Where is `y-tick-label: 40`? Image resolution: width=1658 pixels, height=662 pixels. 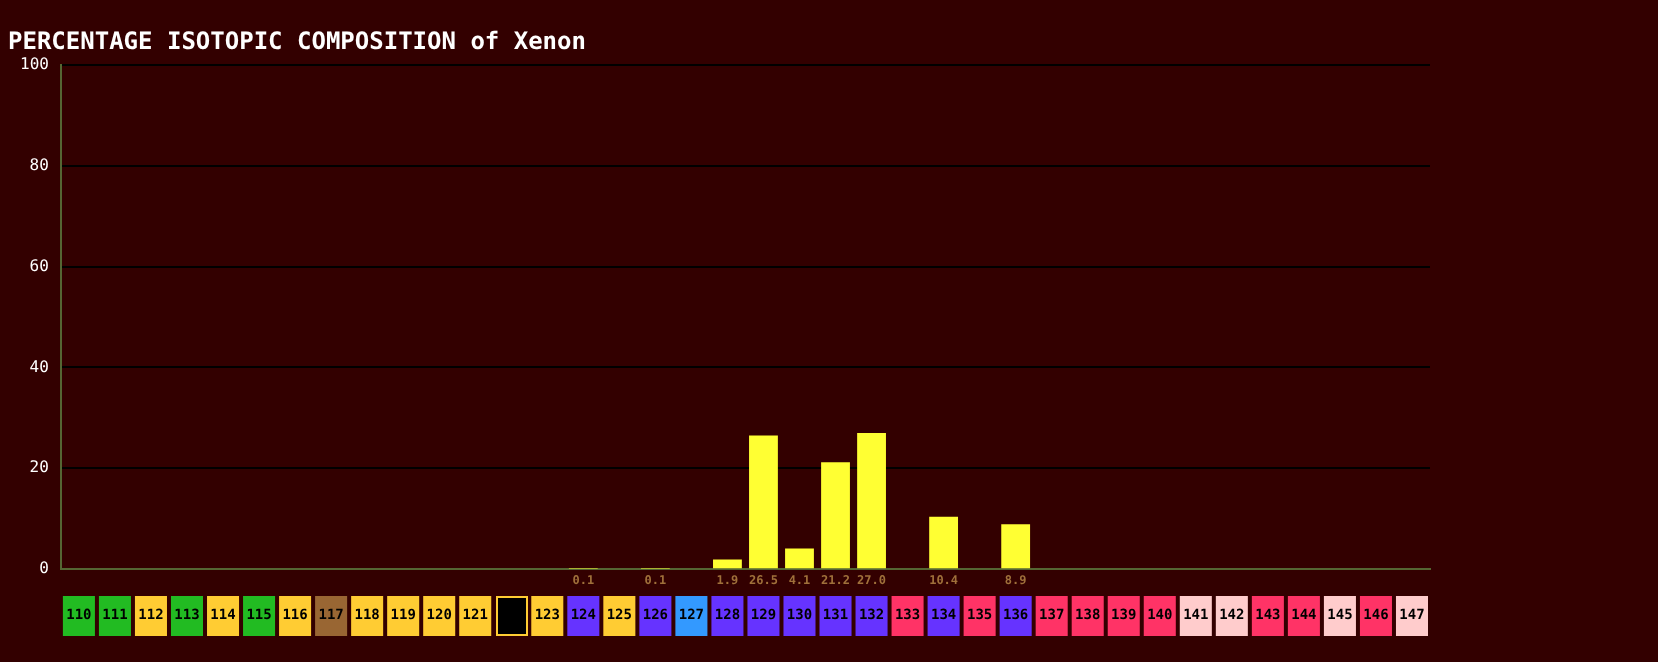
y-tick-label: 40 is located at coordinates (39, 366).